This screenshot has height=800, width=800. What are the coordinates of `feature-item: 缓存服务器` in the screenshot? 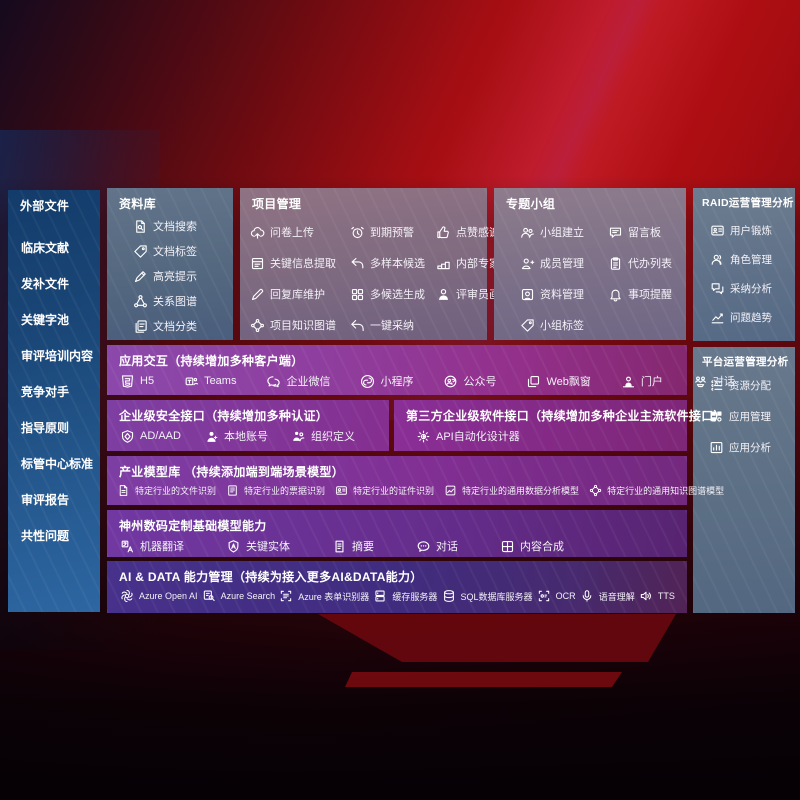 It's located at (405, 596).